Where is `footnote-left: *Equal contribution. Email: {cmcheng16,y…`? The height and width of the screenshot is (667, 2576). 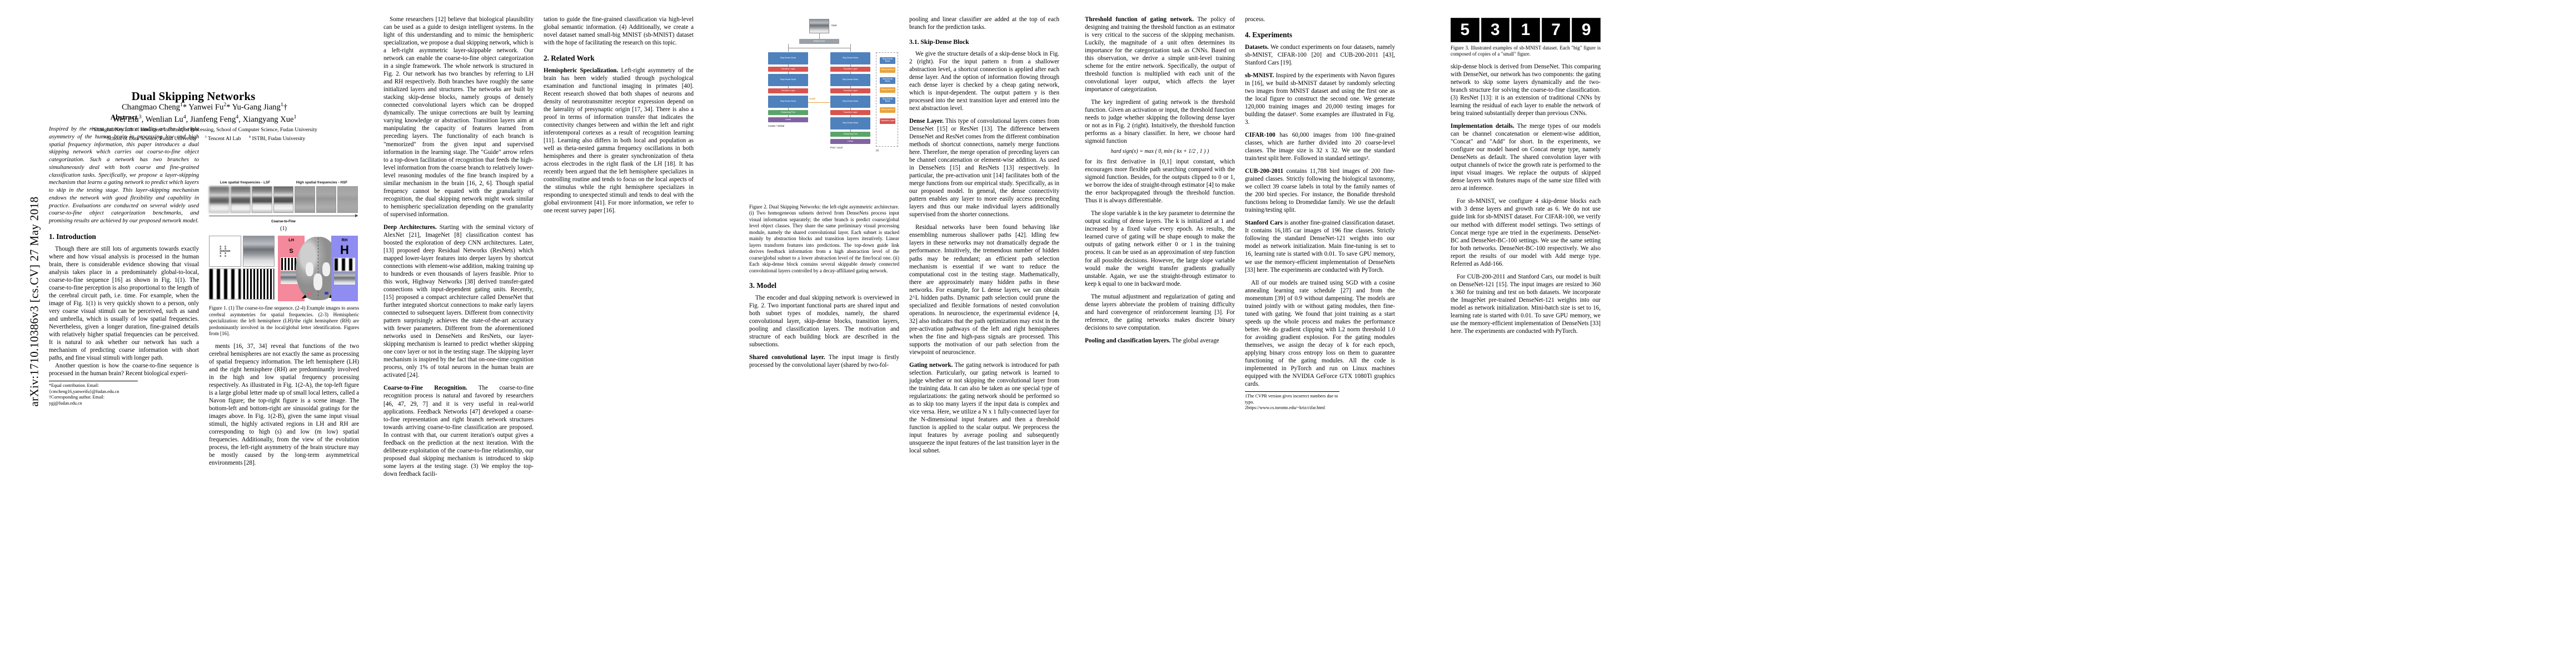
footnote-left: *Equal contribution. Email: {cmcheng16,y… is located at coordinates (93, 393).